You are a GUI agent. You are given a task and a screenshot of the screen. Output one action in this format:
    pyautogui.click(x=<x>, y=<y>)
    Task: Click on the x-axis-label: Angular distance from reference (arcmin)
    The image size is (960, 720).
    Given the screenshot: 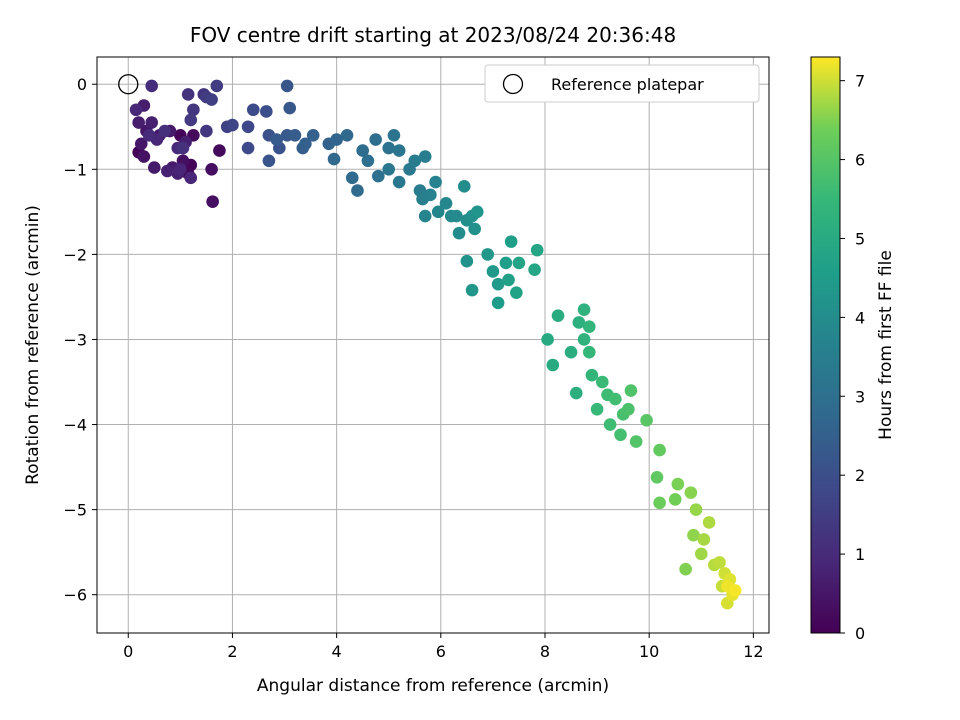 What is the action you would take?
    pyautogui.click(x=433, y=686)
    